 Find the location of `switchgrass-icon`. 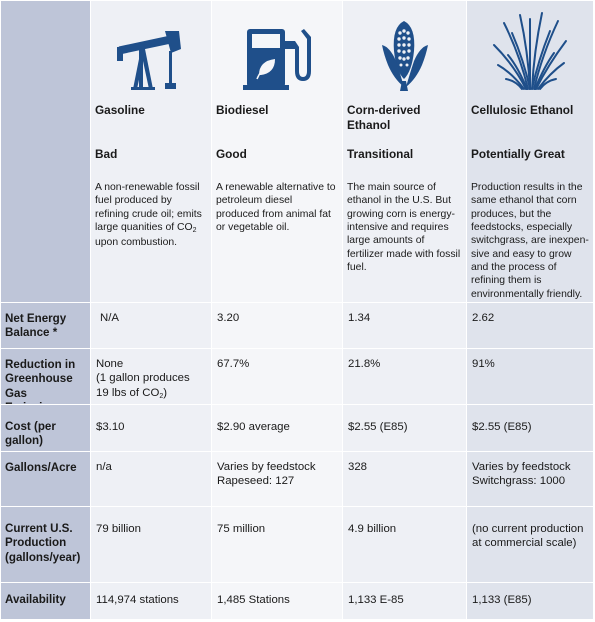

switchgrass-icon is located at coordinates (530, 51).